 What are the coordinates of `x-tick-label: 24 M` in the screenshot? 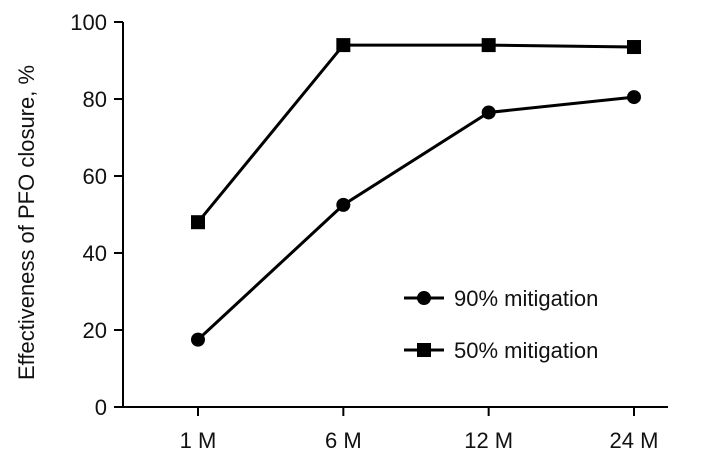 It's located at (634, 440).